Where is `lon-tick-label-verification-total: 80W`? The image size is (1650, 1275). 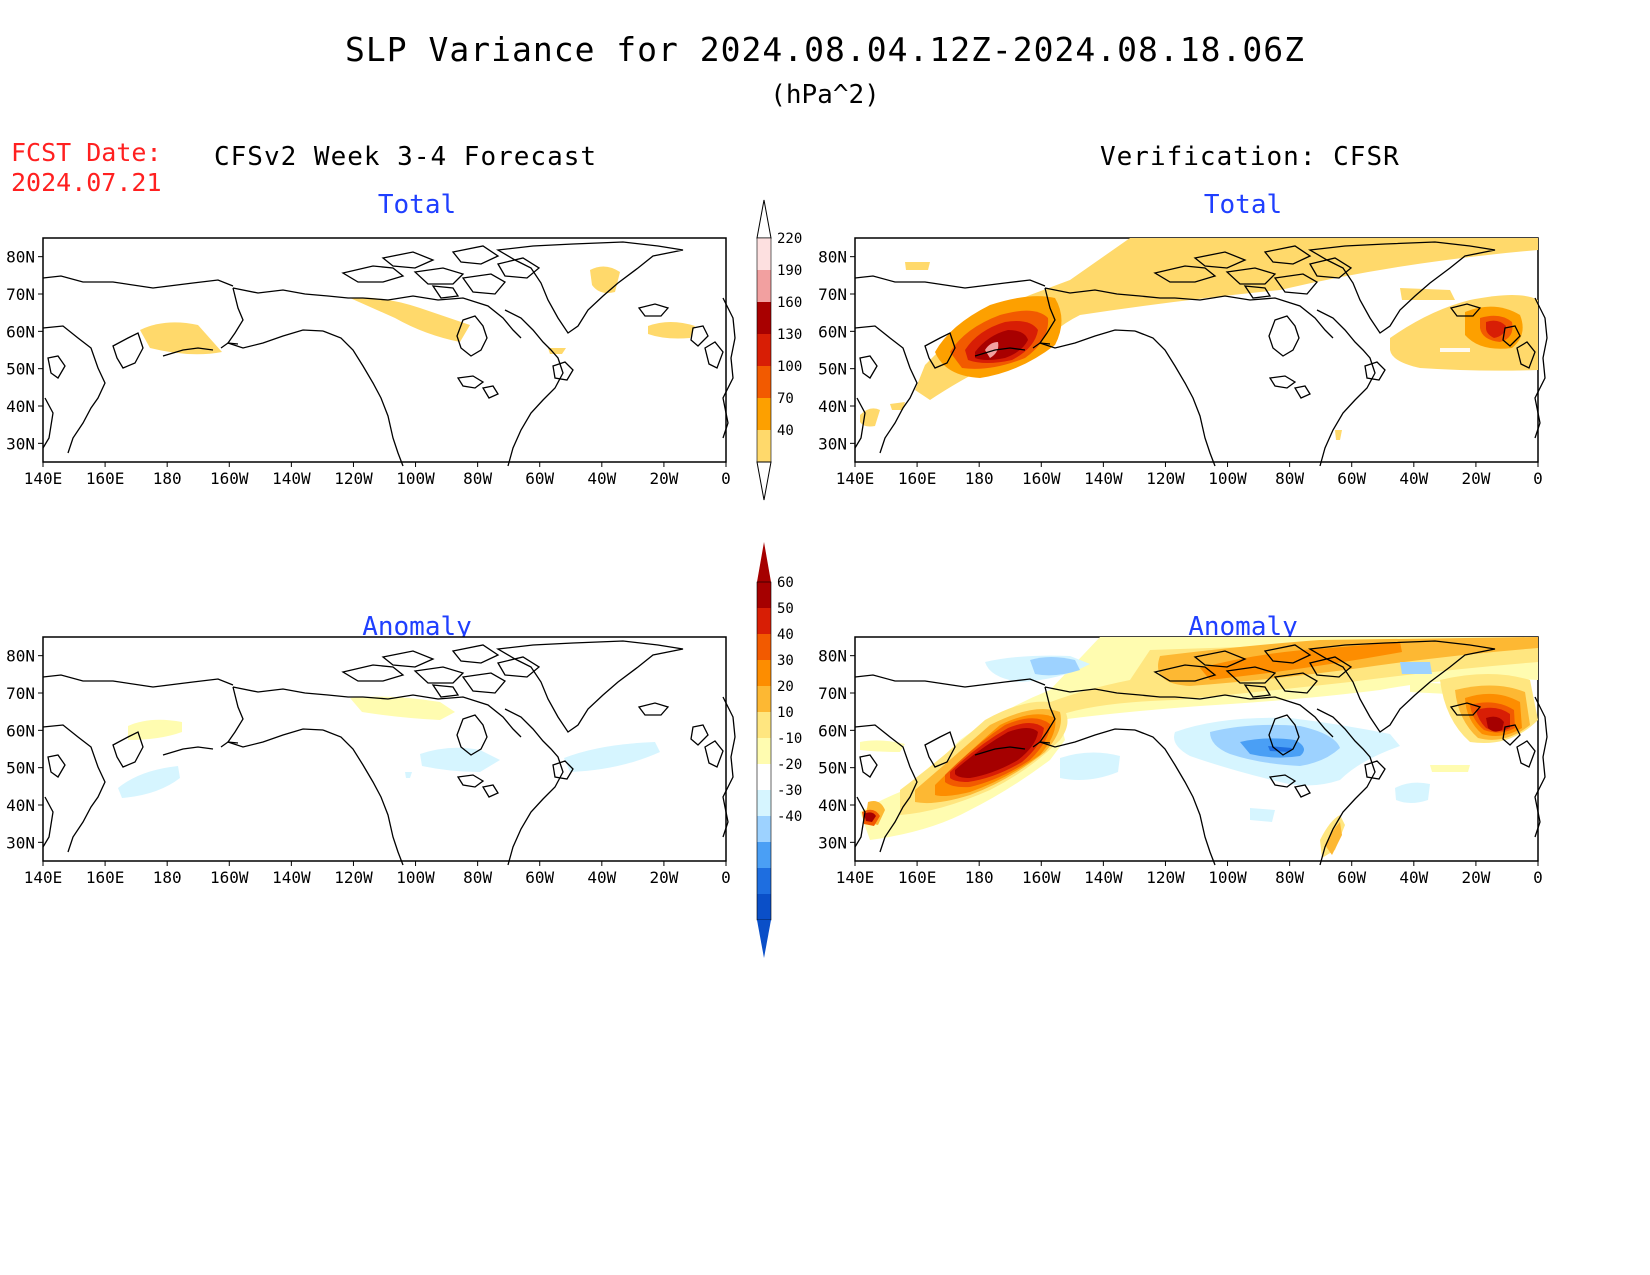 lon-tick-label-verification-total: 80W is located at coordinates (1289, 478).